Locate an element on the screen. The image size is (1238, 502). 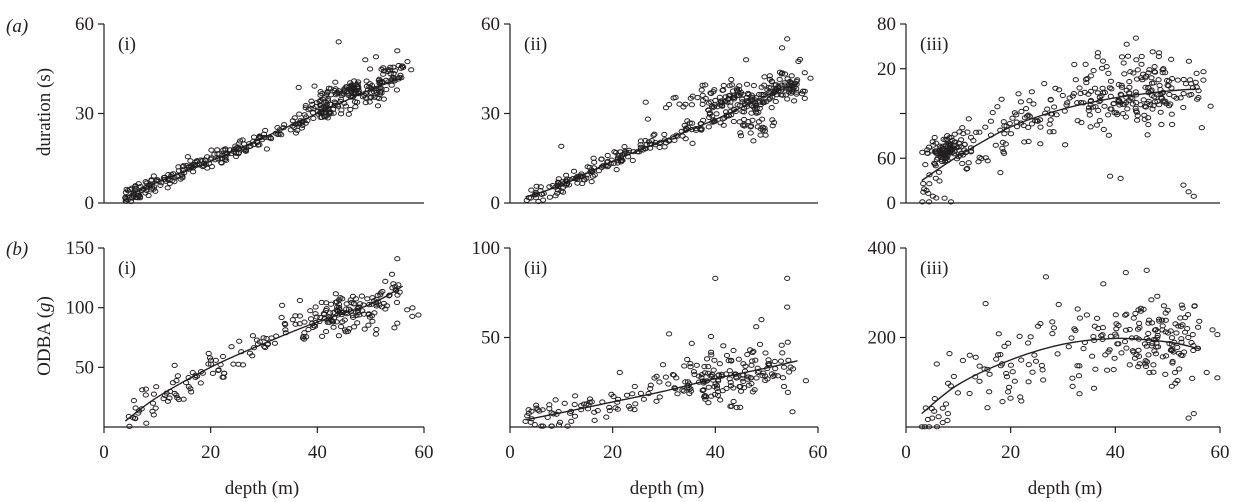
panel-b-iii: 200 400 0 20 40 60 (iii) is located at coordinates (1049, 350).